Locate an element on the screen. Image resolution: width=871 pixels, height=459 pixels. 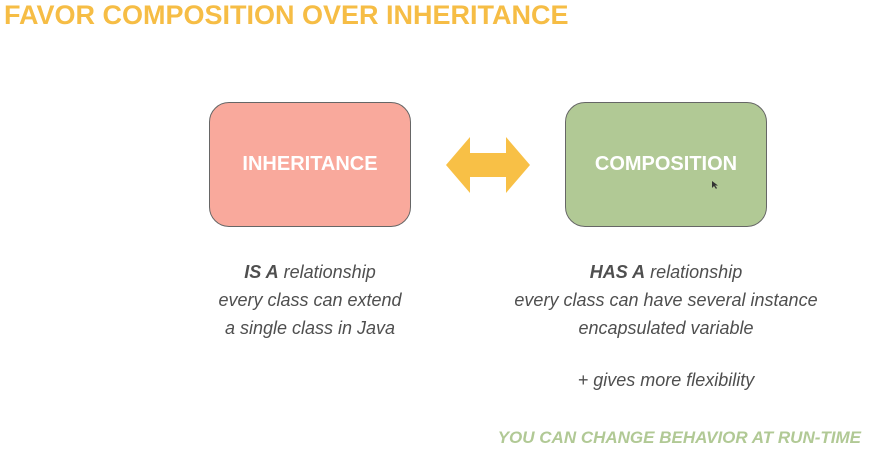
mouse-cursor-icon is located at coordinates (715, 185).